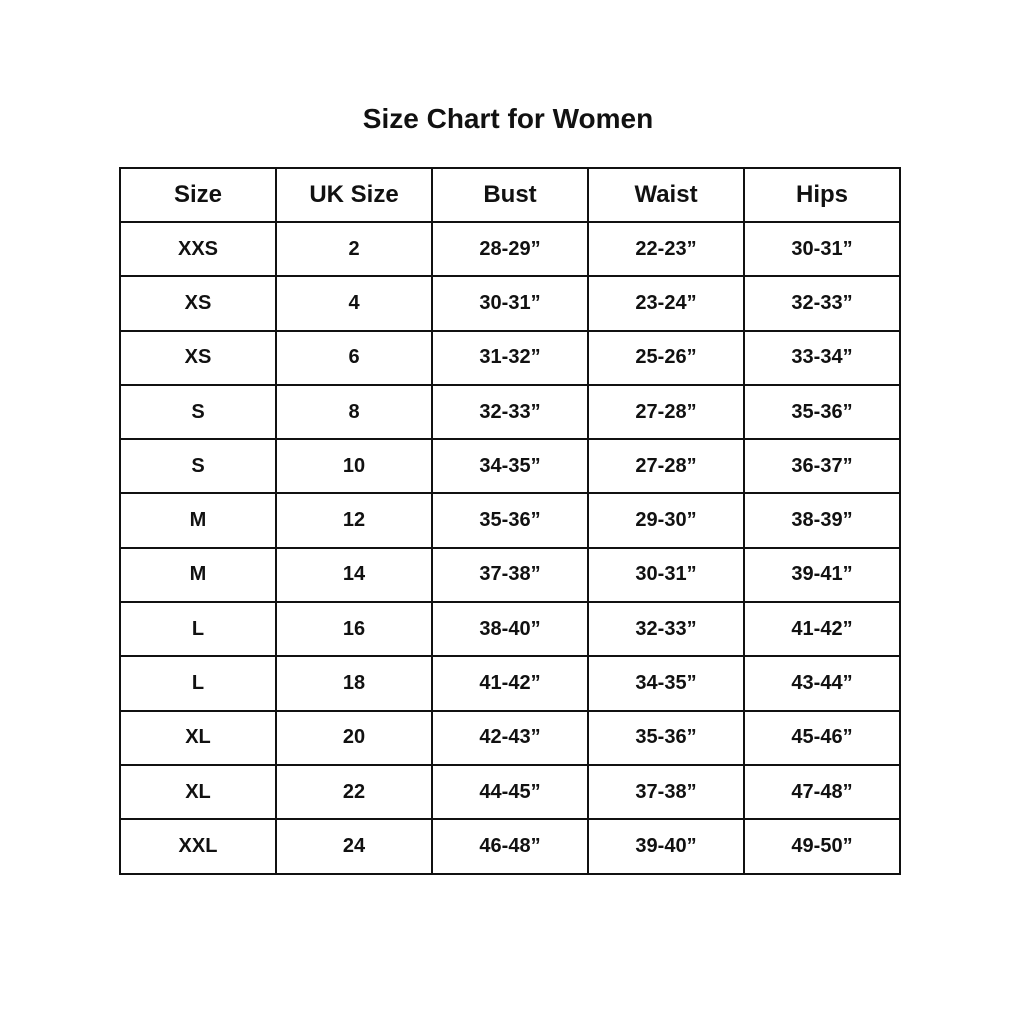  I want to click on cell-waist: 34-35”, so click(666, 683).